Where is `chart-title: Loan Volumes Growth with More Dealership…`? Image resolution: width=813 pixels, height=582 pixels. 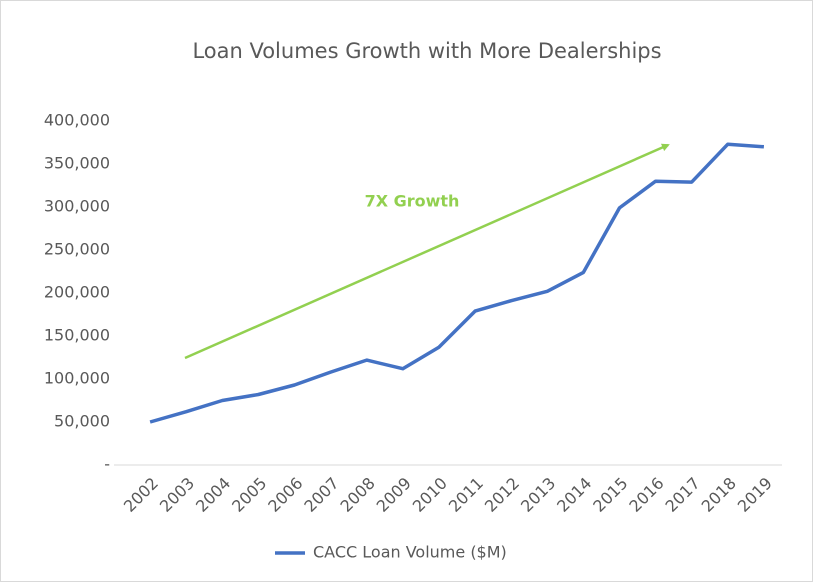 chart-title: Loan Volumes Growth with More Dealership… is located at coordinates (426, 51).